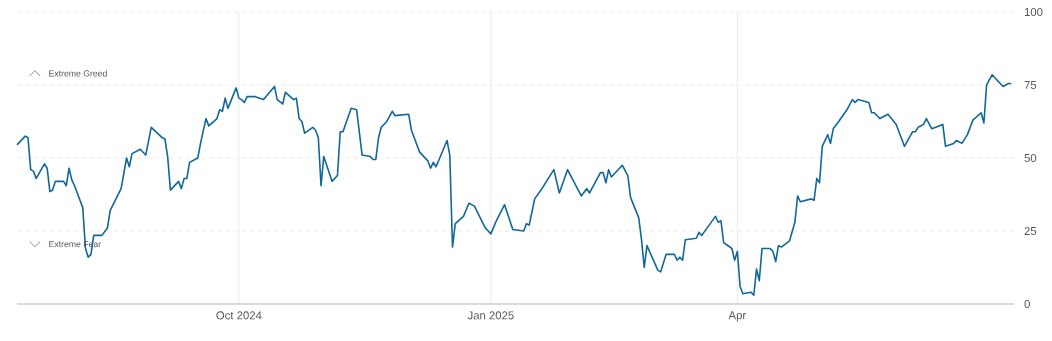 The width and height of the screenshot is (1052, 341). What do you see at coordinates (737, 316) in the screenshot?
I see `x-tick-label: Apr` at bounding box center [737, 316].